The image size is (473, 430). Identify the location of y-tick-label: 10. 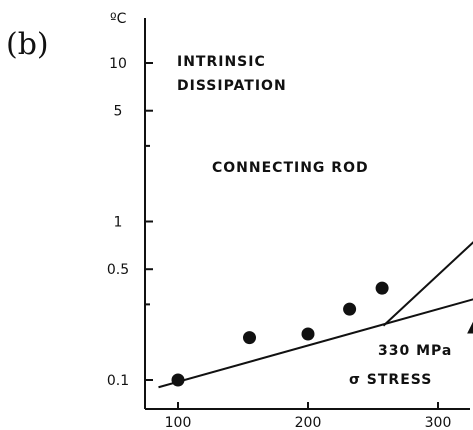
(118, 64).